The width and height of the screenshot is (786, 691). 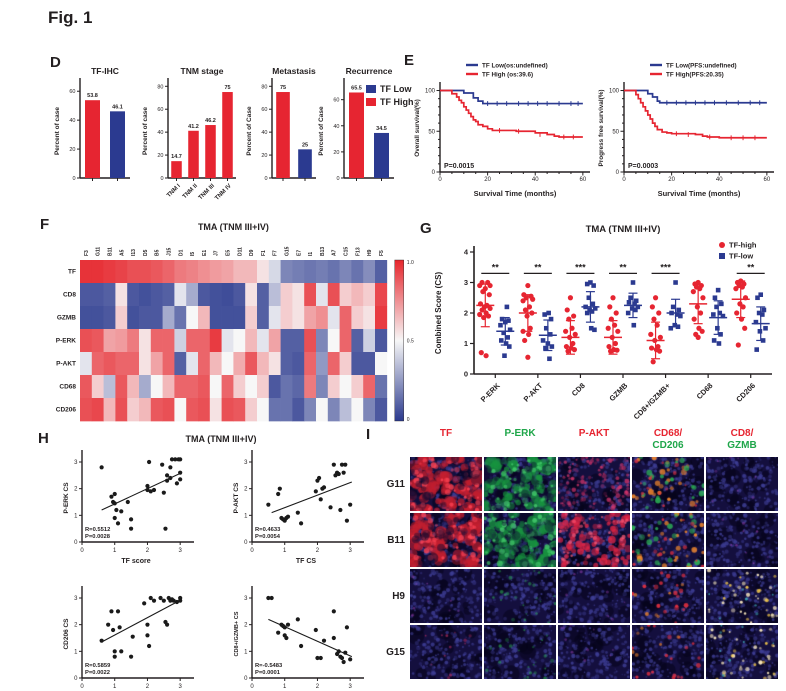 I want to click on svg-text: P=0.0003, so click(x=643, y=166).